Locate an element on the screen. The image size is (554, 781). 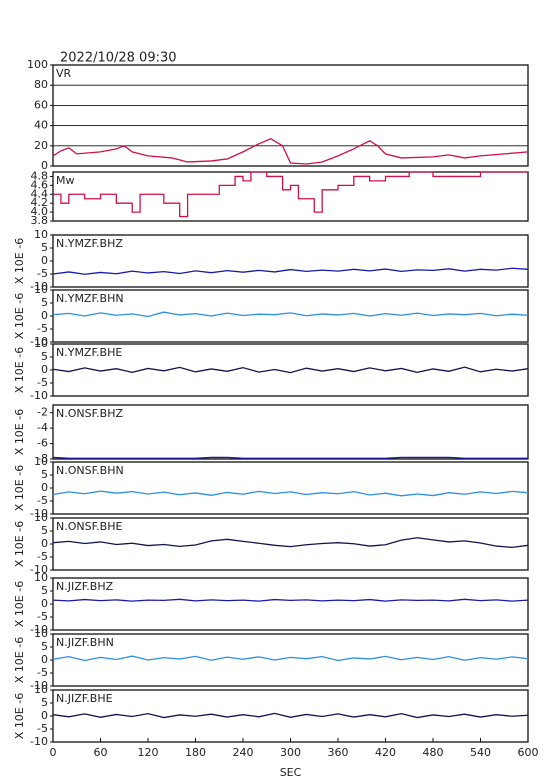
panel-title: N.YMZF.BHE is located at coordinates (89, 352).